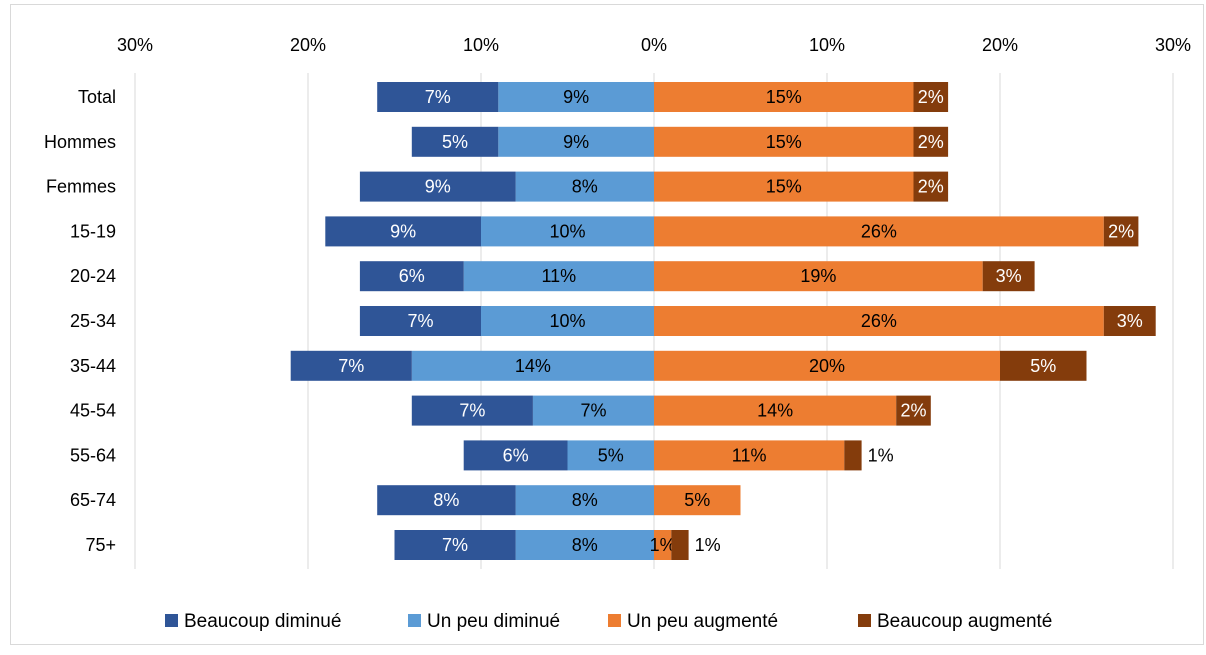 The width and height of the screenshot is (1206, 655). What do you see at coordinates (93, 500) in the screenshot?
I see `category-label: 65-74` at bounding box center [93, 500].